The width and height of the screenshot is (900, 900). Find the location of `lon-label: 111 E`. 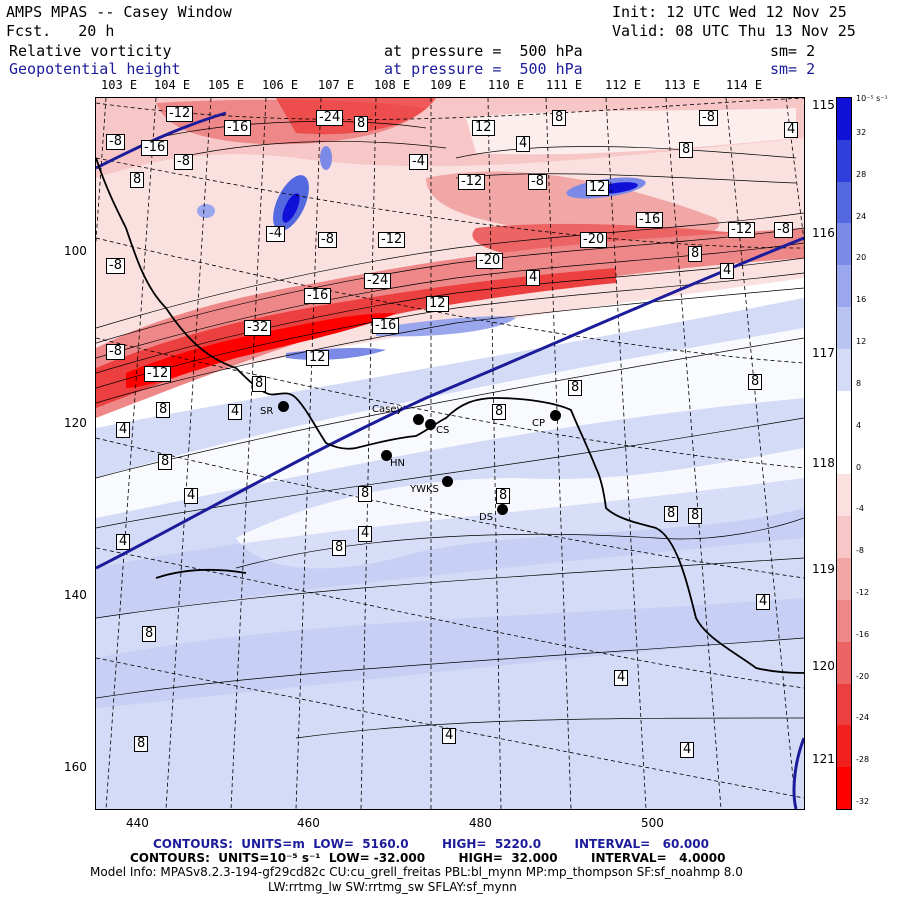

lon-label: 111 E is located at coordinates (564, 85).